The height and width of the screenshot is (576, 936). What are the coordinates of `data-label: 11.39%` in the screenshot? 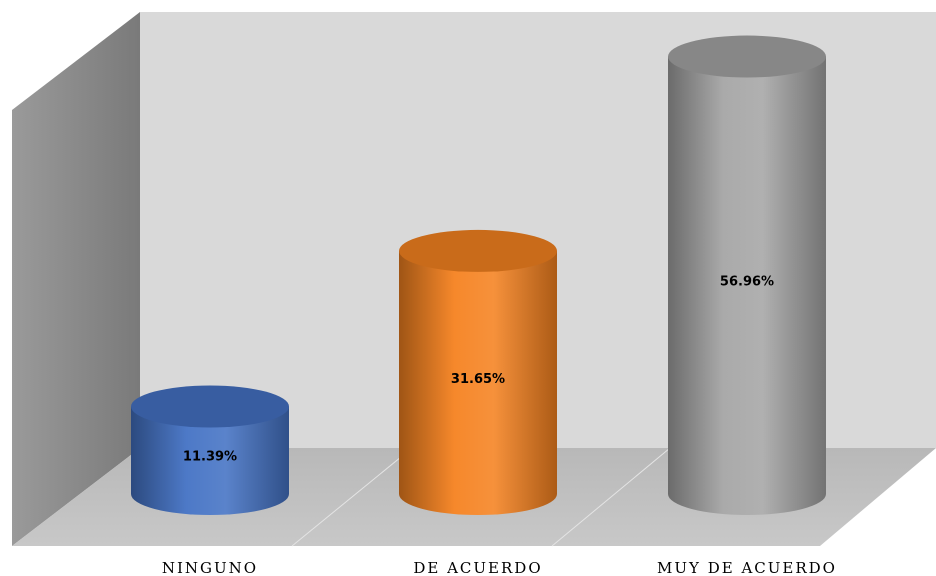 It's located at (210, 457).